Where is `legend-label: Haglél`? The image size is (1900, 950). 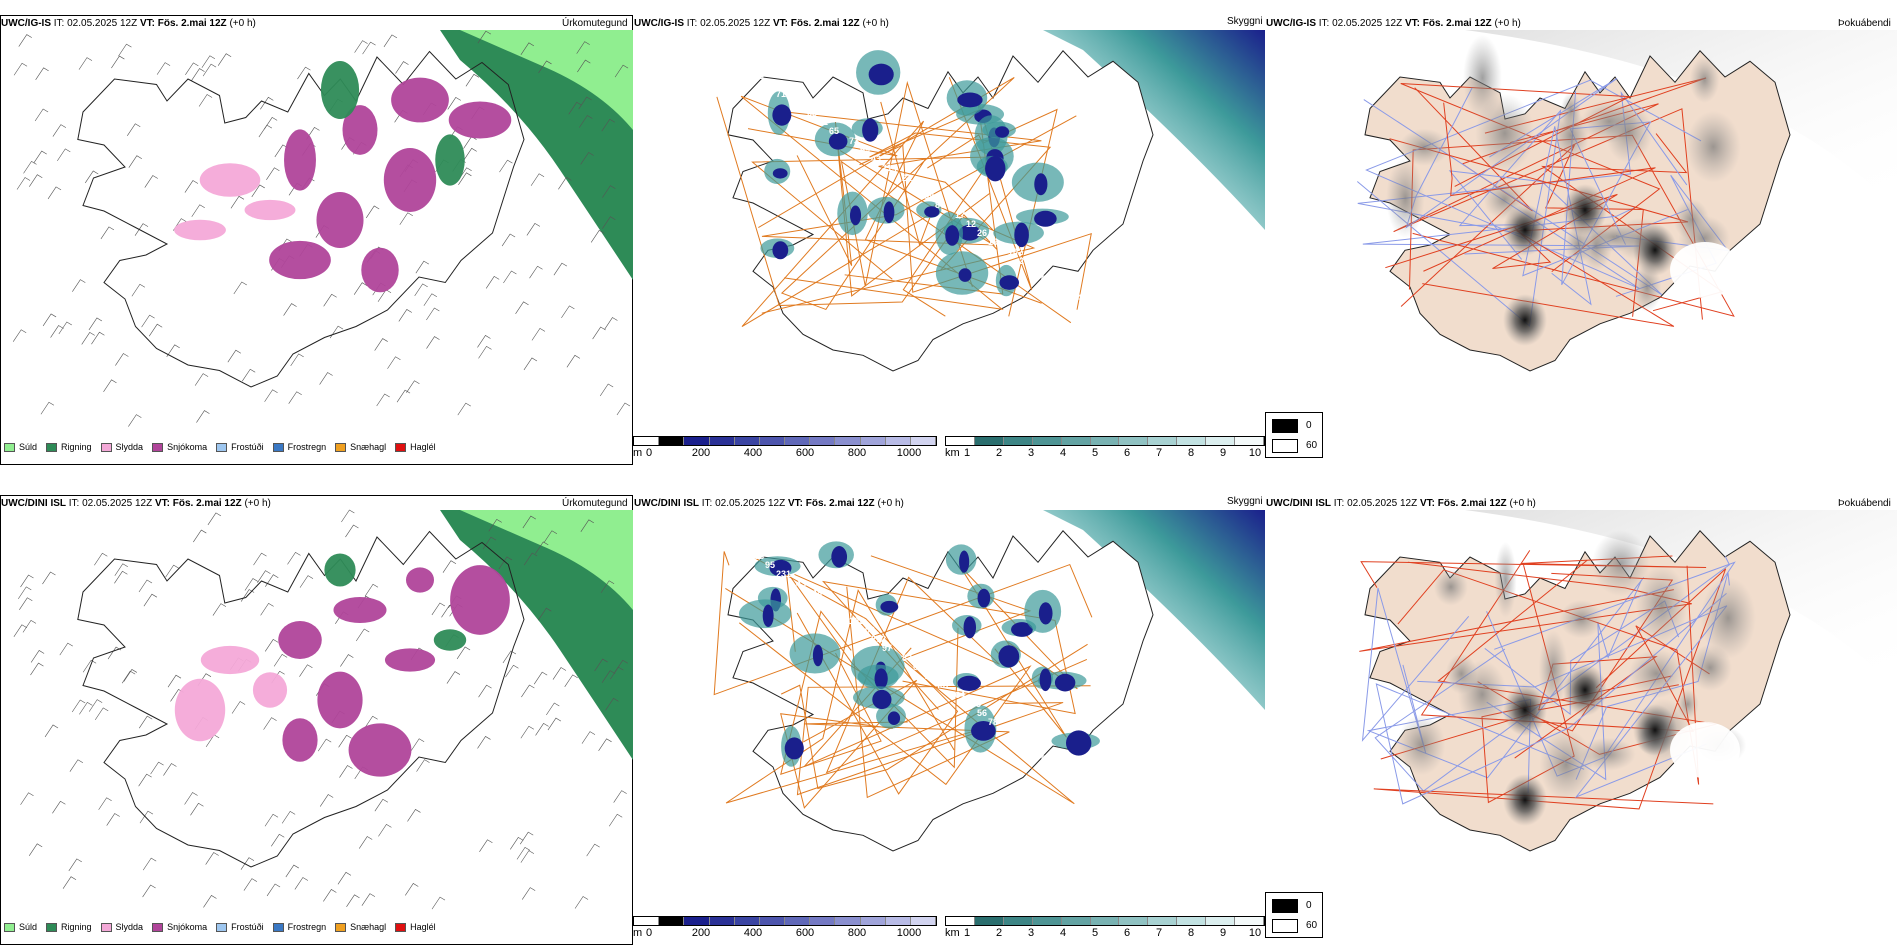 legend-label: Haglél is located at coordinates (423, 927).